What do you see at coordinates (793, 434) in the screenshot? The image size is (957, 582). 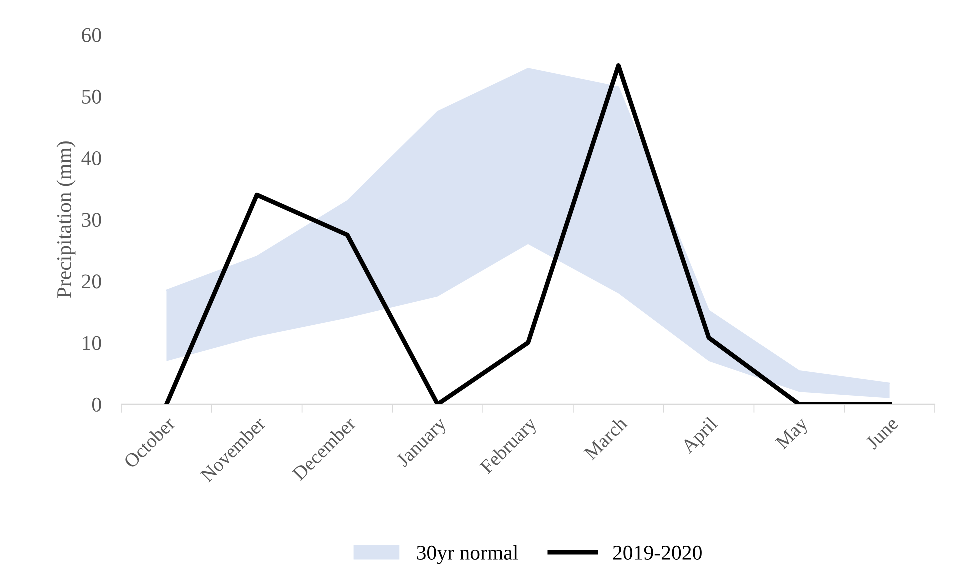 I see `x-tick-label: May` at bounding box center [793, 434].